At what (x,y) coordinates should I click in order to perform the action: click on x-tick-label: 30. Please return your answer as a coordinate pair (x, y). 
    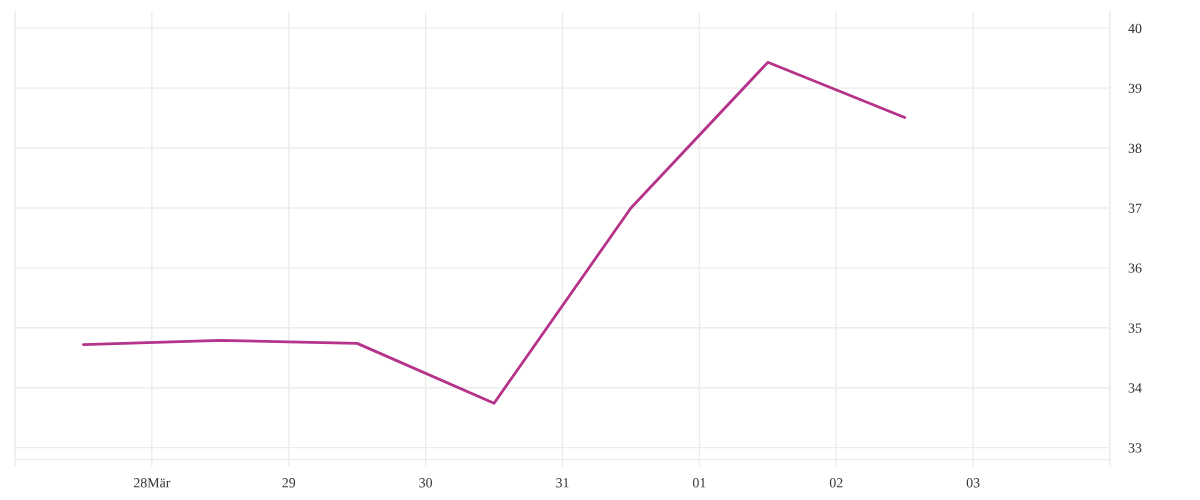
    Looking at the image, I should click on (426, 483).